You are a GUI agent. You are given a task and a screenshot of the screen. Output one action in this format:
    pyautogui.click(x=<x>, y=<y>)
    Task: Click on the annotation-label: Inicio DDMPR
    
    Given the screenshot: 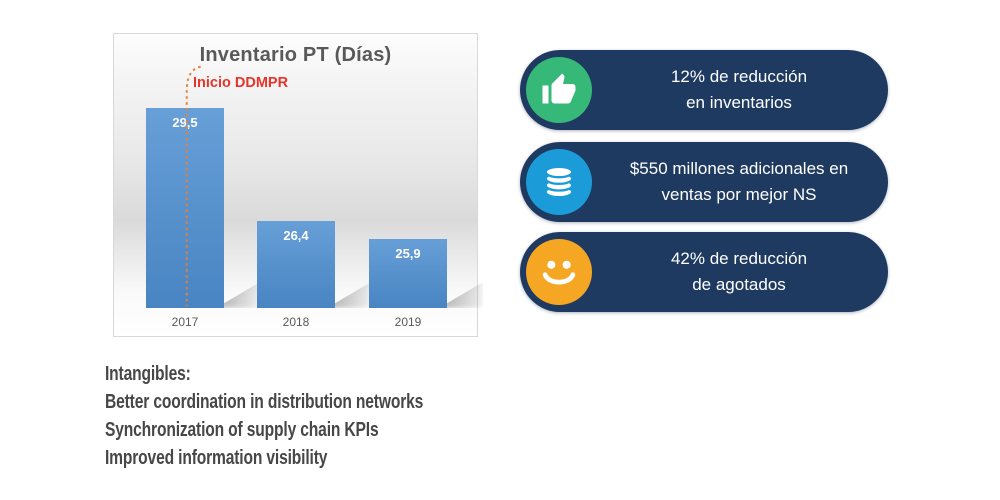 What is the action you would take?
    pyautogui.click(x=241, y=83)
    